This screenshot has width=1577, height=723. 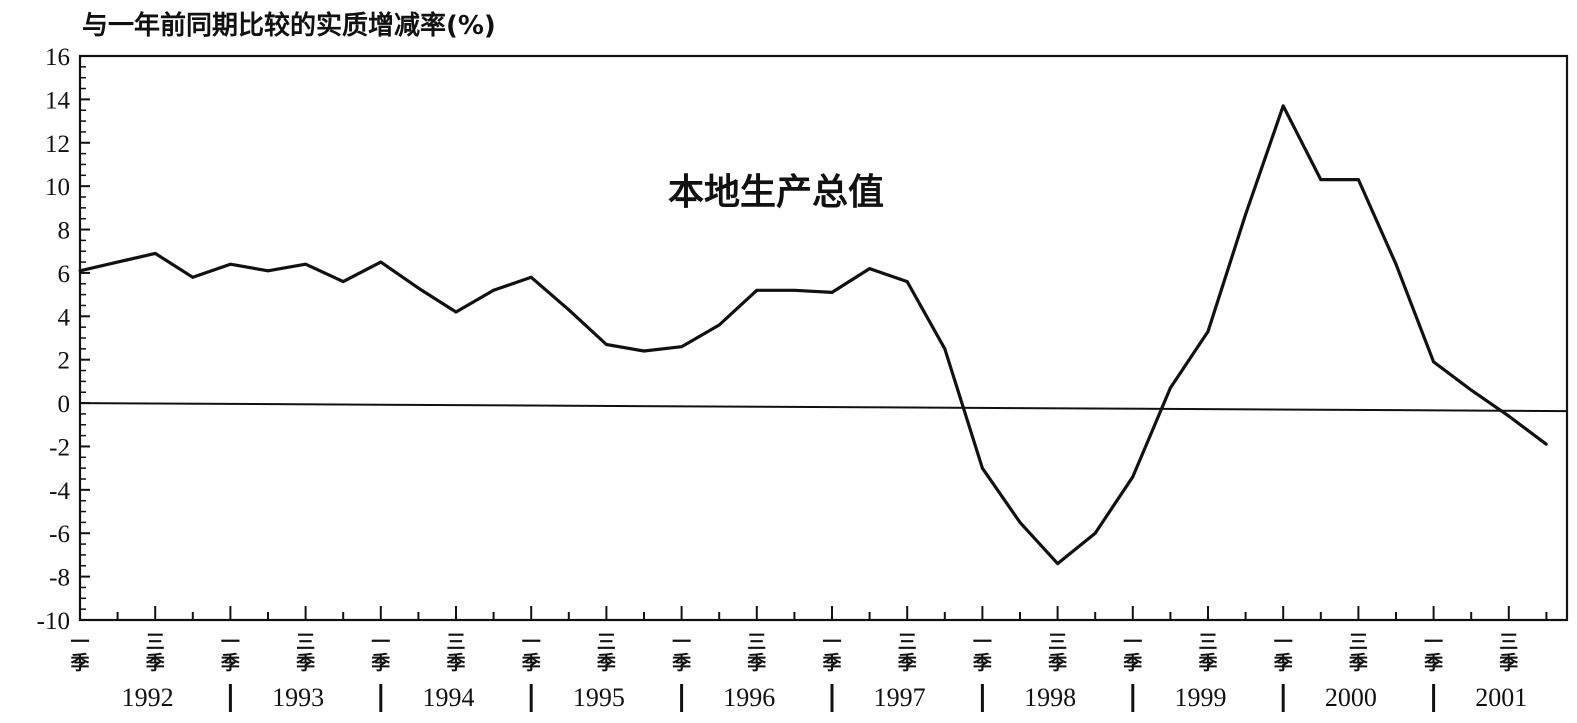 What do you see at coordinates (57, 144) in the screenshot?
I see `y-tick-label: 12` at bounding box center [57, 144].